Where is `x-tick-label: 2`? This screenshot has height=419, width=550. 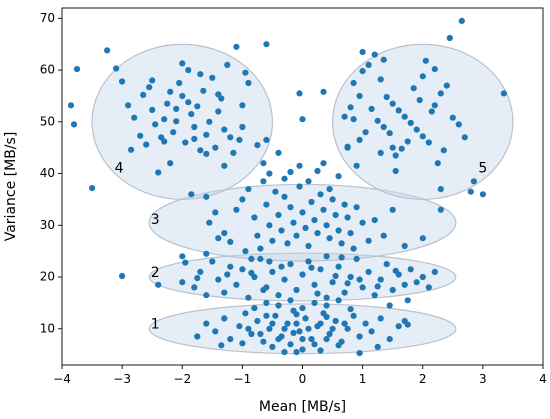
x-tick-label: 2 is located at coordinates (423, 379).